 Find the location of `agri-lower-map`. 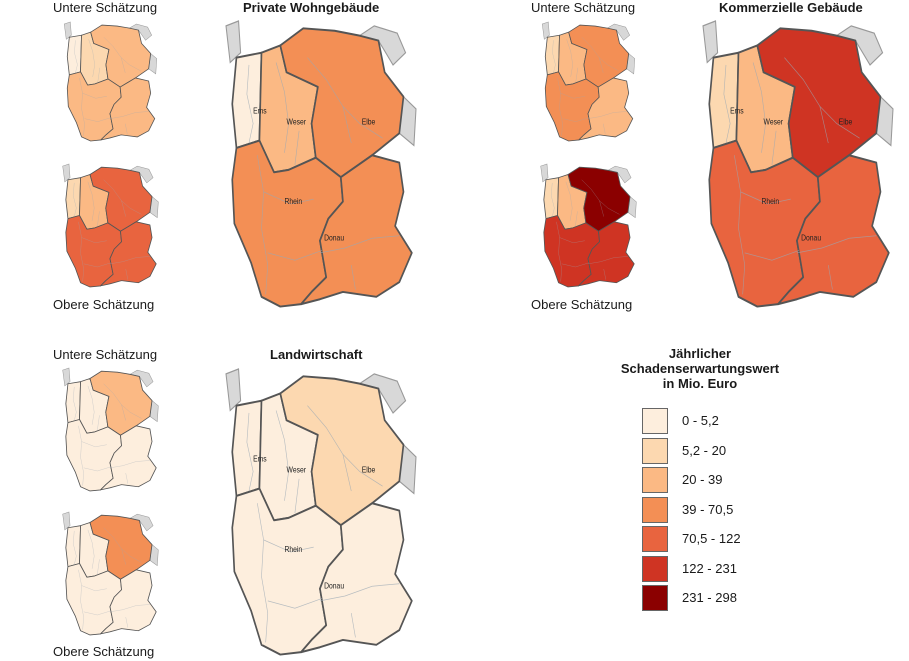

agri-lower-map is located at coordinates (110, 429).